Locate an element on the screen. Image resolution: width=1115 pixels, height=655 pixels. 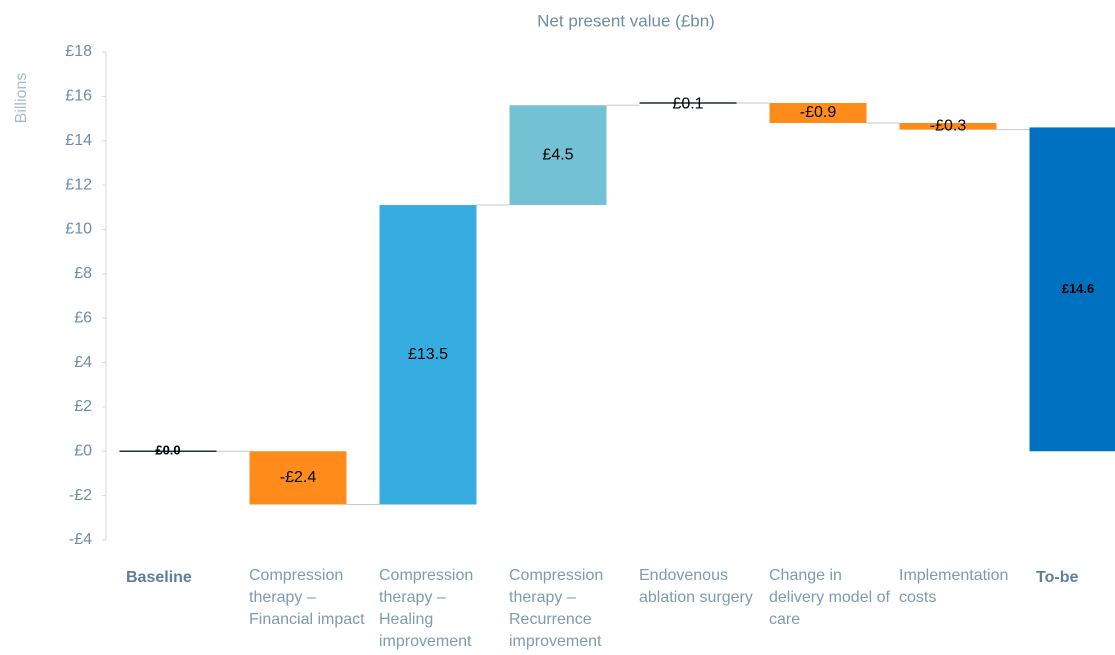
value-label: -£0.3 is located at coordinates (948, 126).